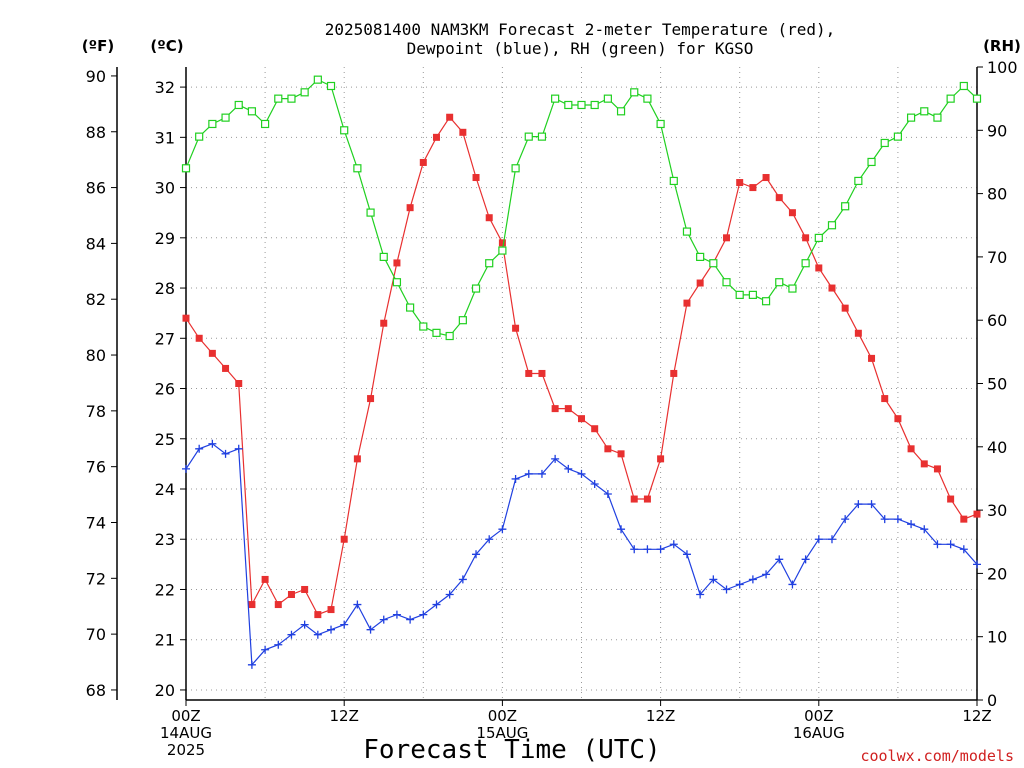 The width and height of the screenshot is (1024, 768). What do you see at coordinates (165, 137) in the screenshot?
I see `celsius-tick-label: 31` at bounding box center [165, 137].